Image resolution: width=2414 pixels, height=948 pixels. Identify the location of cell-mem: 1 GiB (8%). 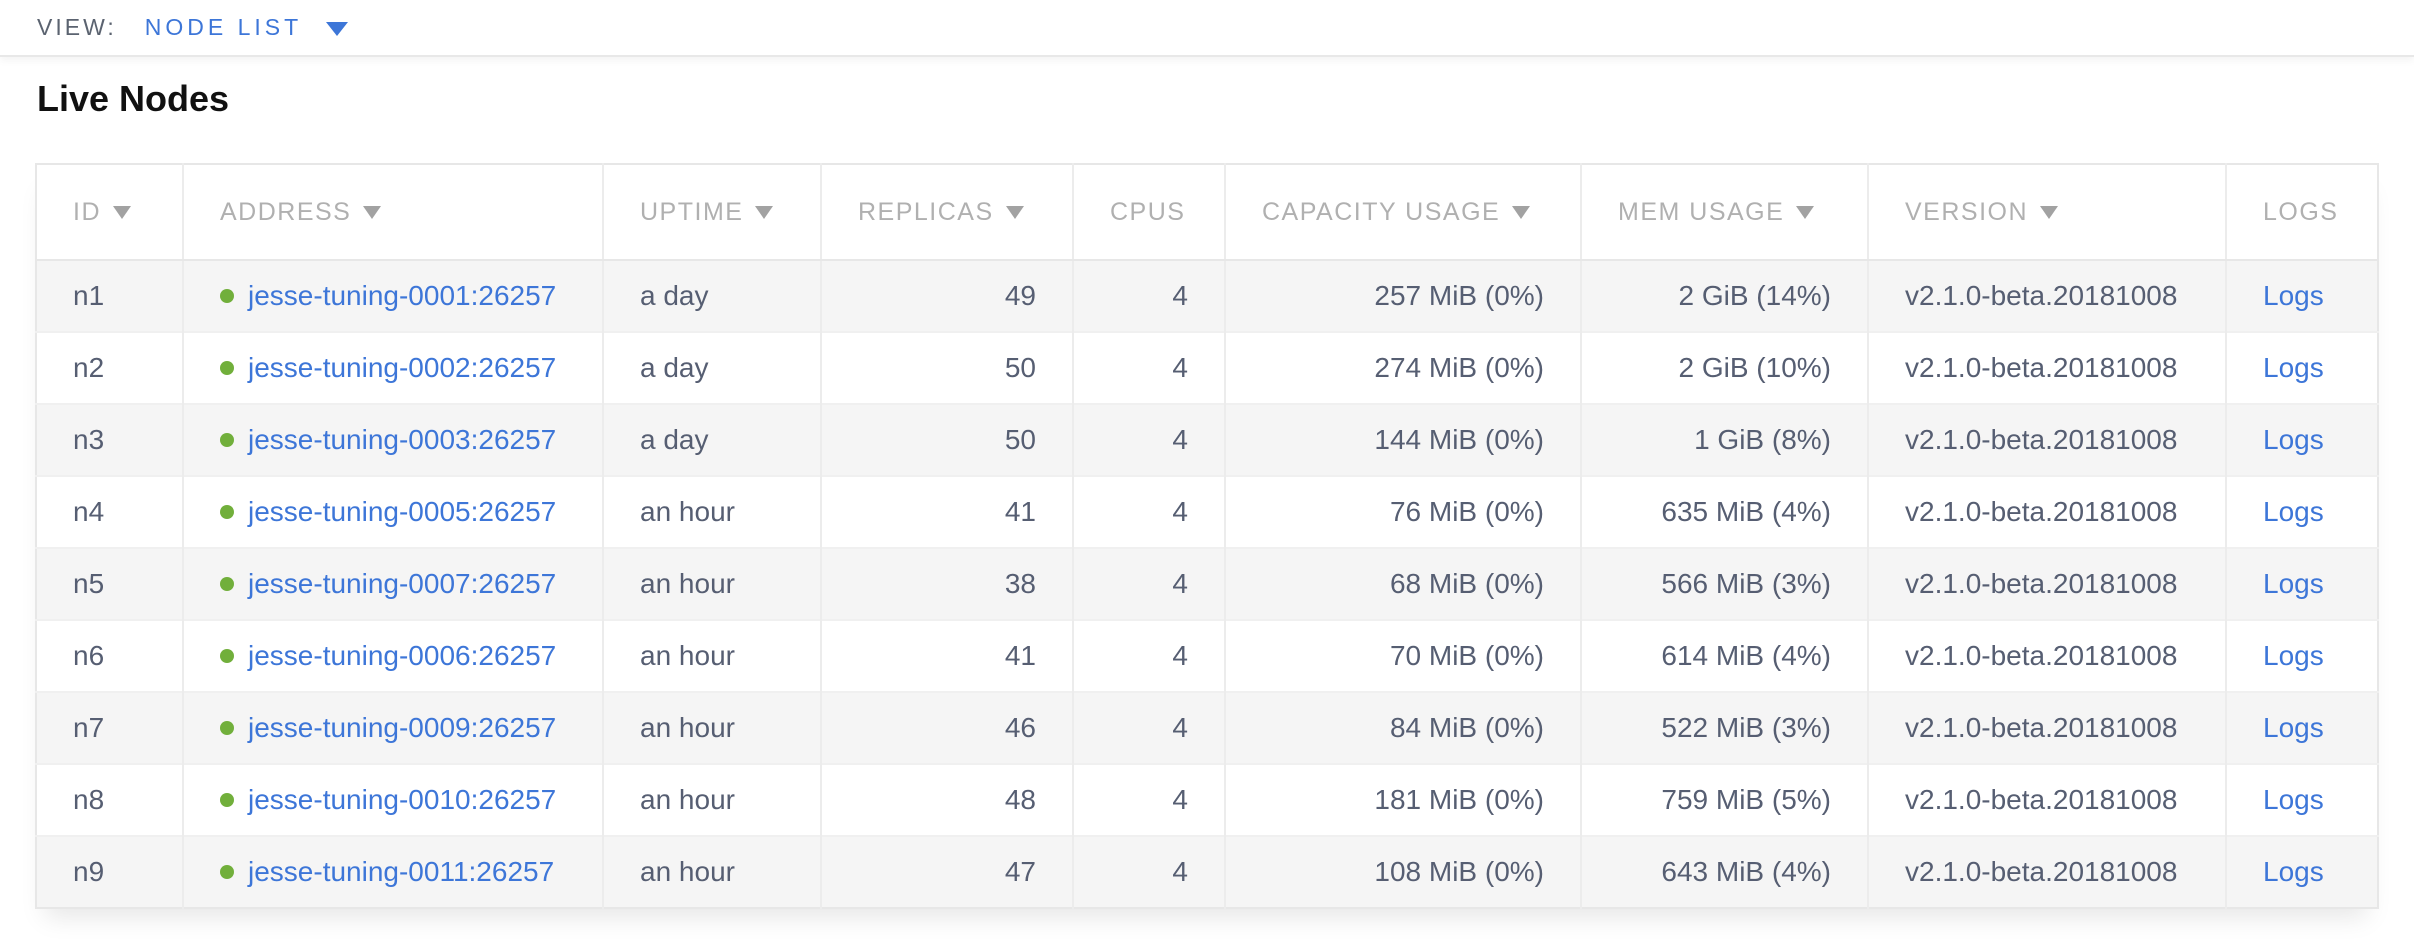
(1725, 439).